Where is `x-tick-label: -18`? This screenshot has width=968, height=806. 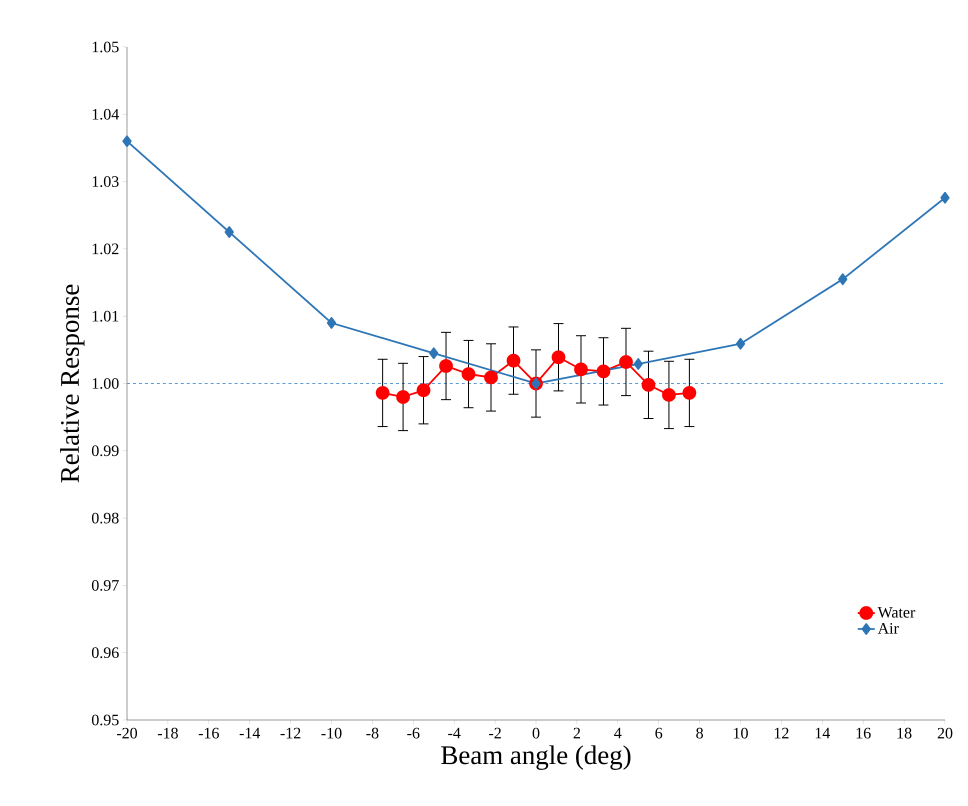 x-tick-label: -18 is located at coordinates (168, 733).